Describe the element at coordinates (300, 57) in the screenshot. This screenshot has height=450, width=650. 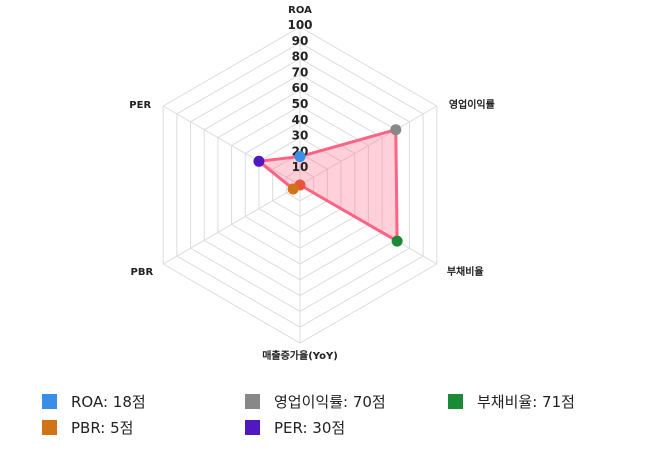
I see `r-tick-label: 80` at that location.